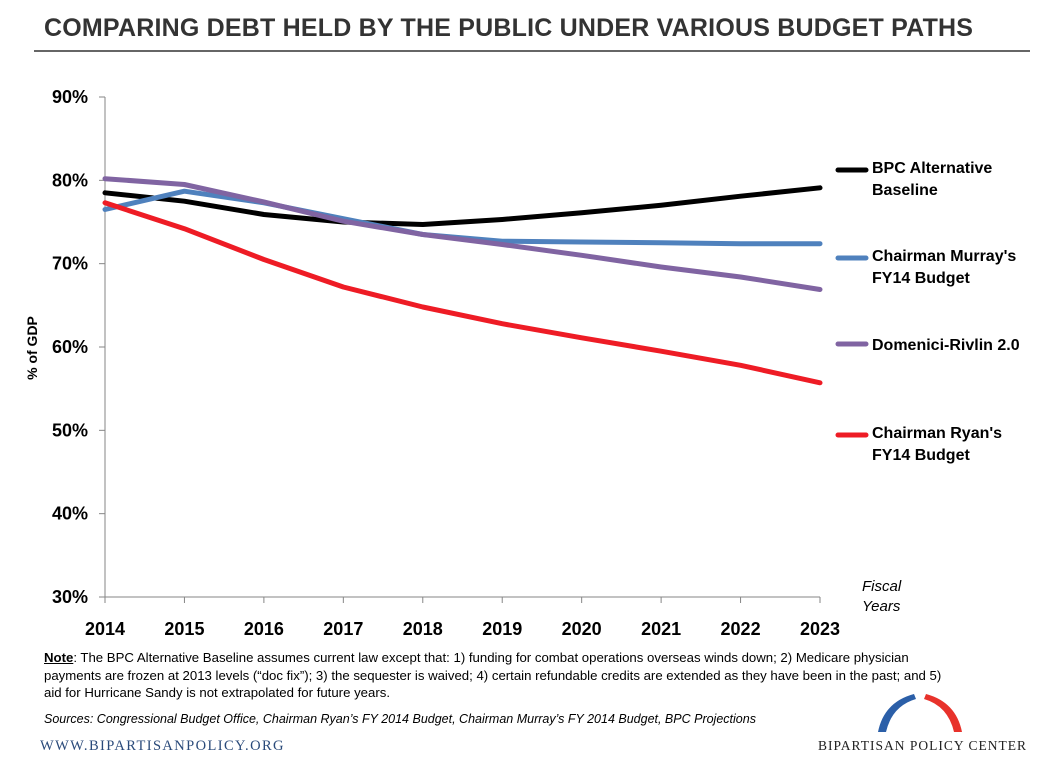 The width and height of the screenshot is (1052, 781). I want to click on legend-label: Chairman Murray's, so click(944, 256).